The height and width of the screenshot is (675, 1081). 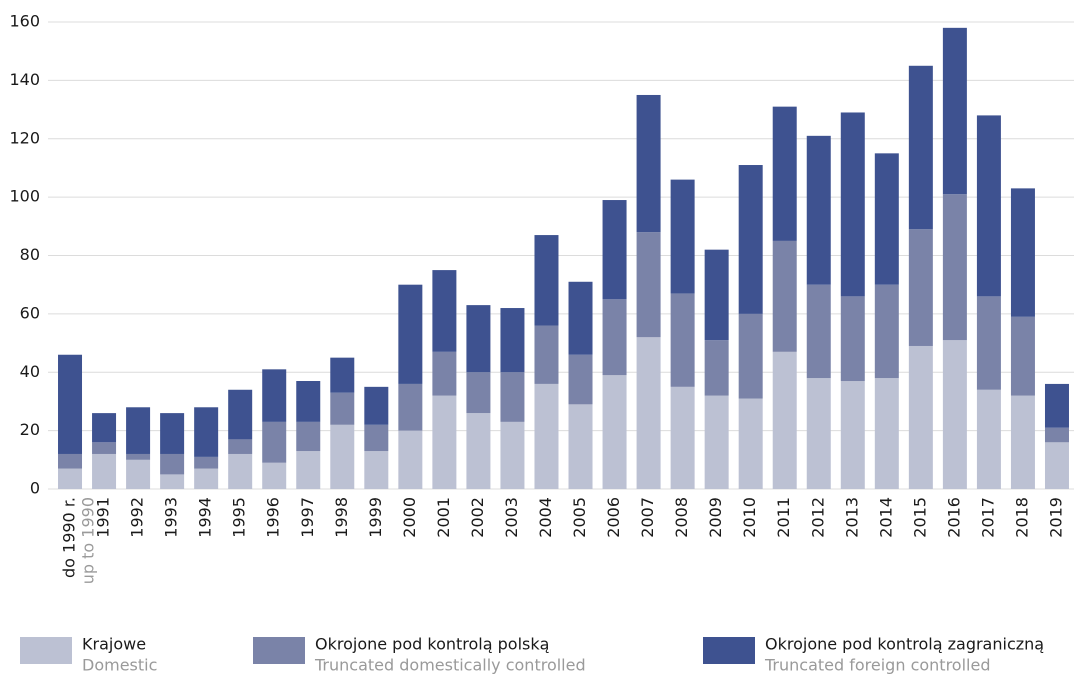 I want to click on x-tick-label: 2003, so click(x=511, y=517).